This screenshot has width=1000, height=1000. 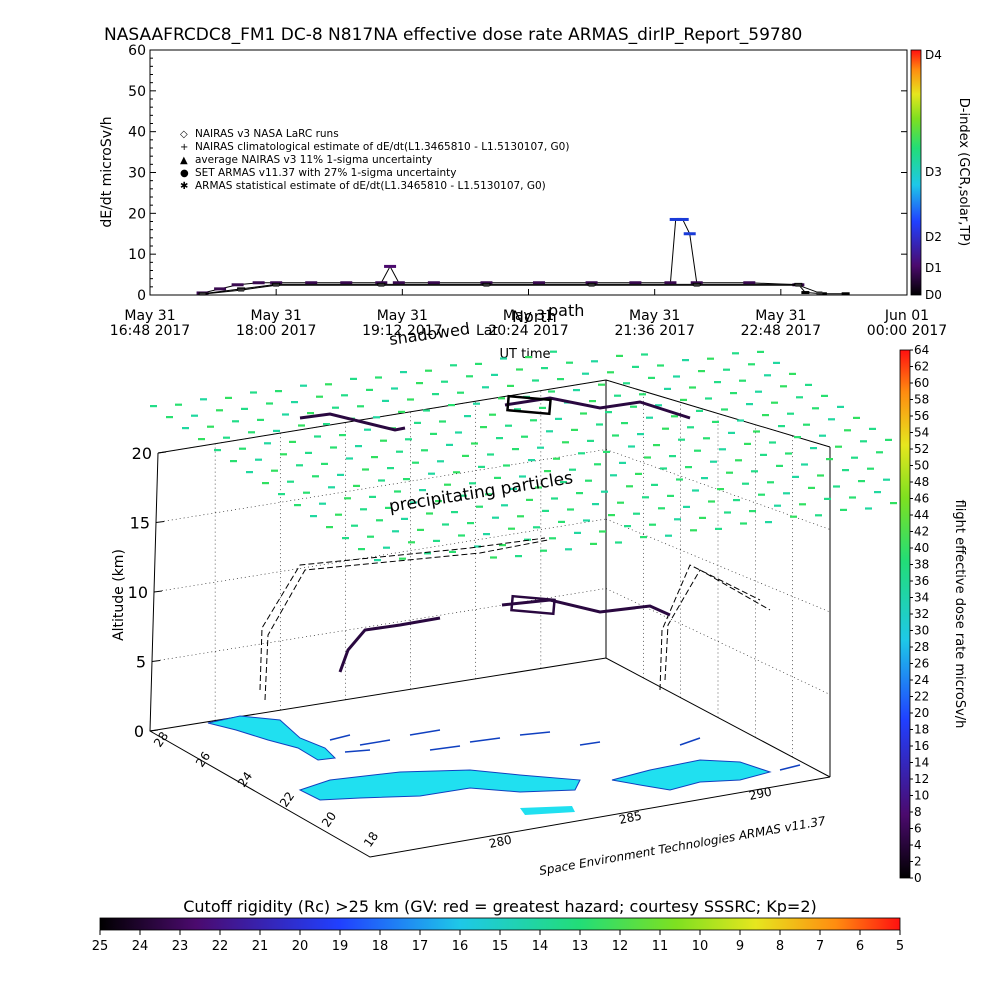 I want to click on z-tick, so click(x=162, y=452).